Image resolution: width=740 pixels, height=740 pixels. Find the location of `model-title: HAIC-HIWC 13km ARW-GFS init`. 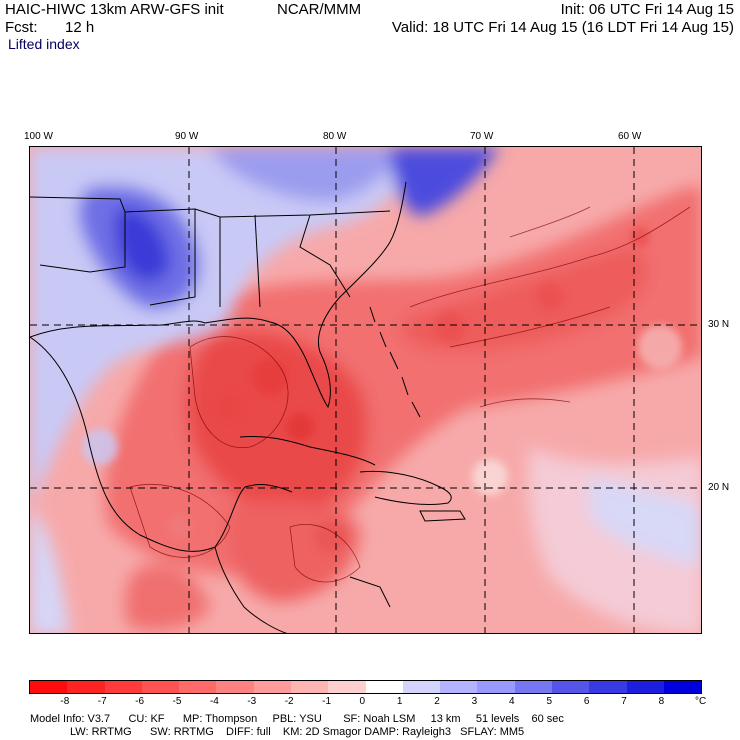

model-title: HAIC-HIWC 13km ARW-GFS init is located at coordinates (114, 9).